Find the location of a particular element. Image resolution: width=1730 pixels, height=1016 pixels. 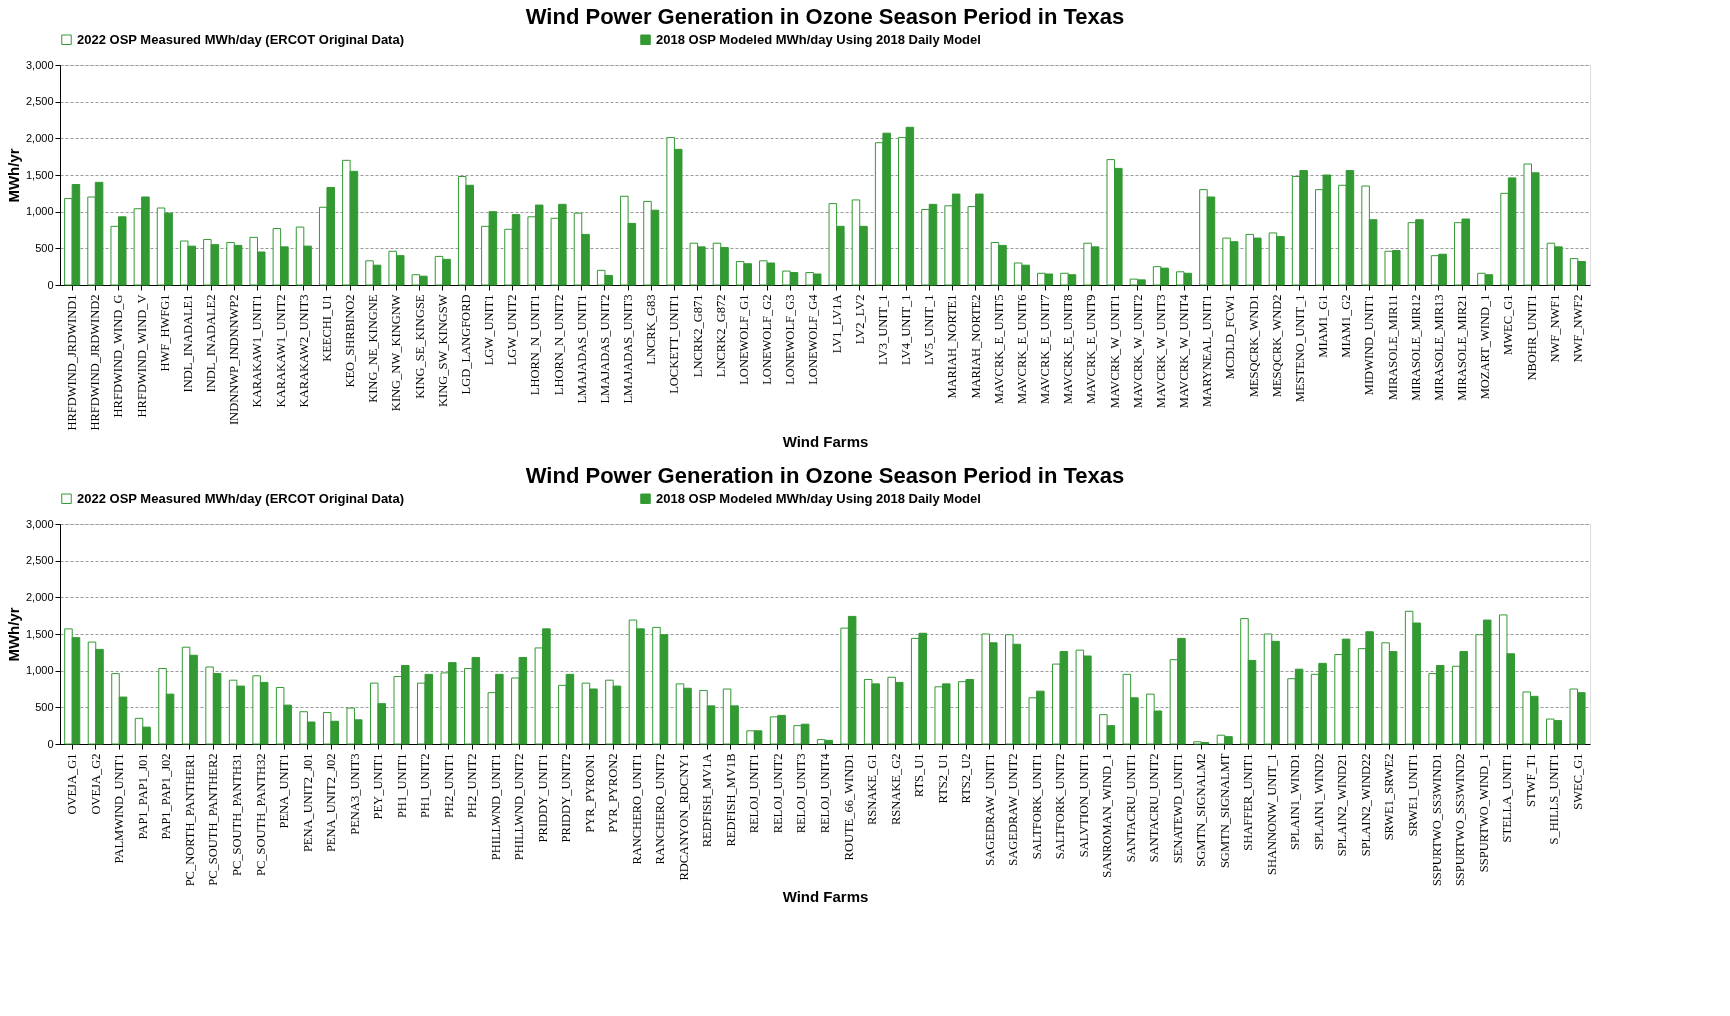

x-tick-label: INDL_INADALE1 is located at coordinates (187, 343).